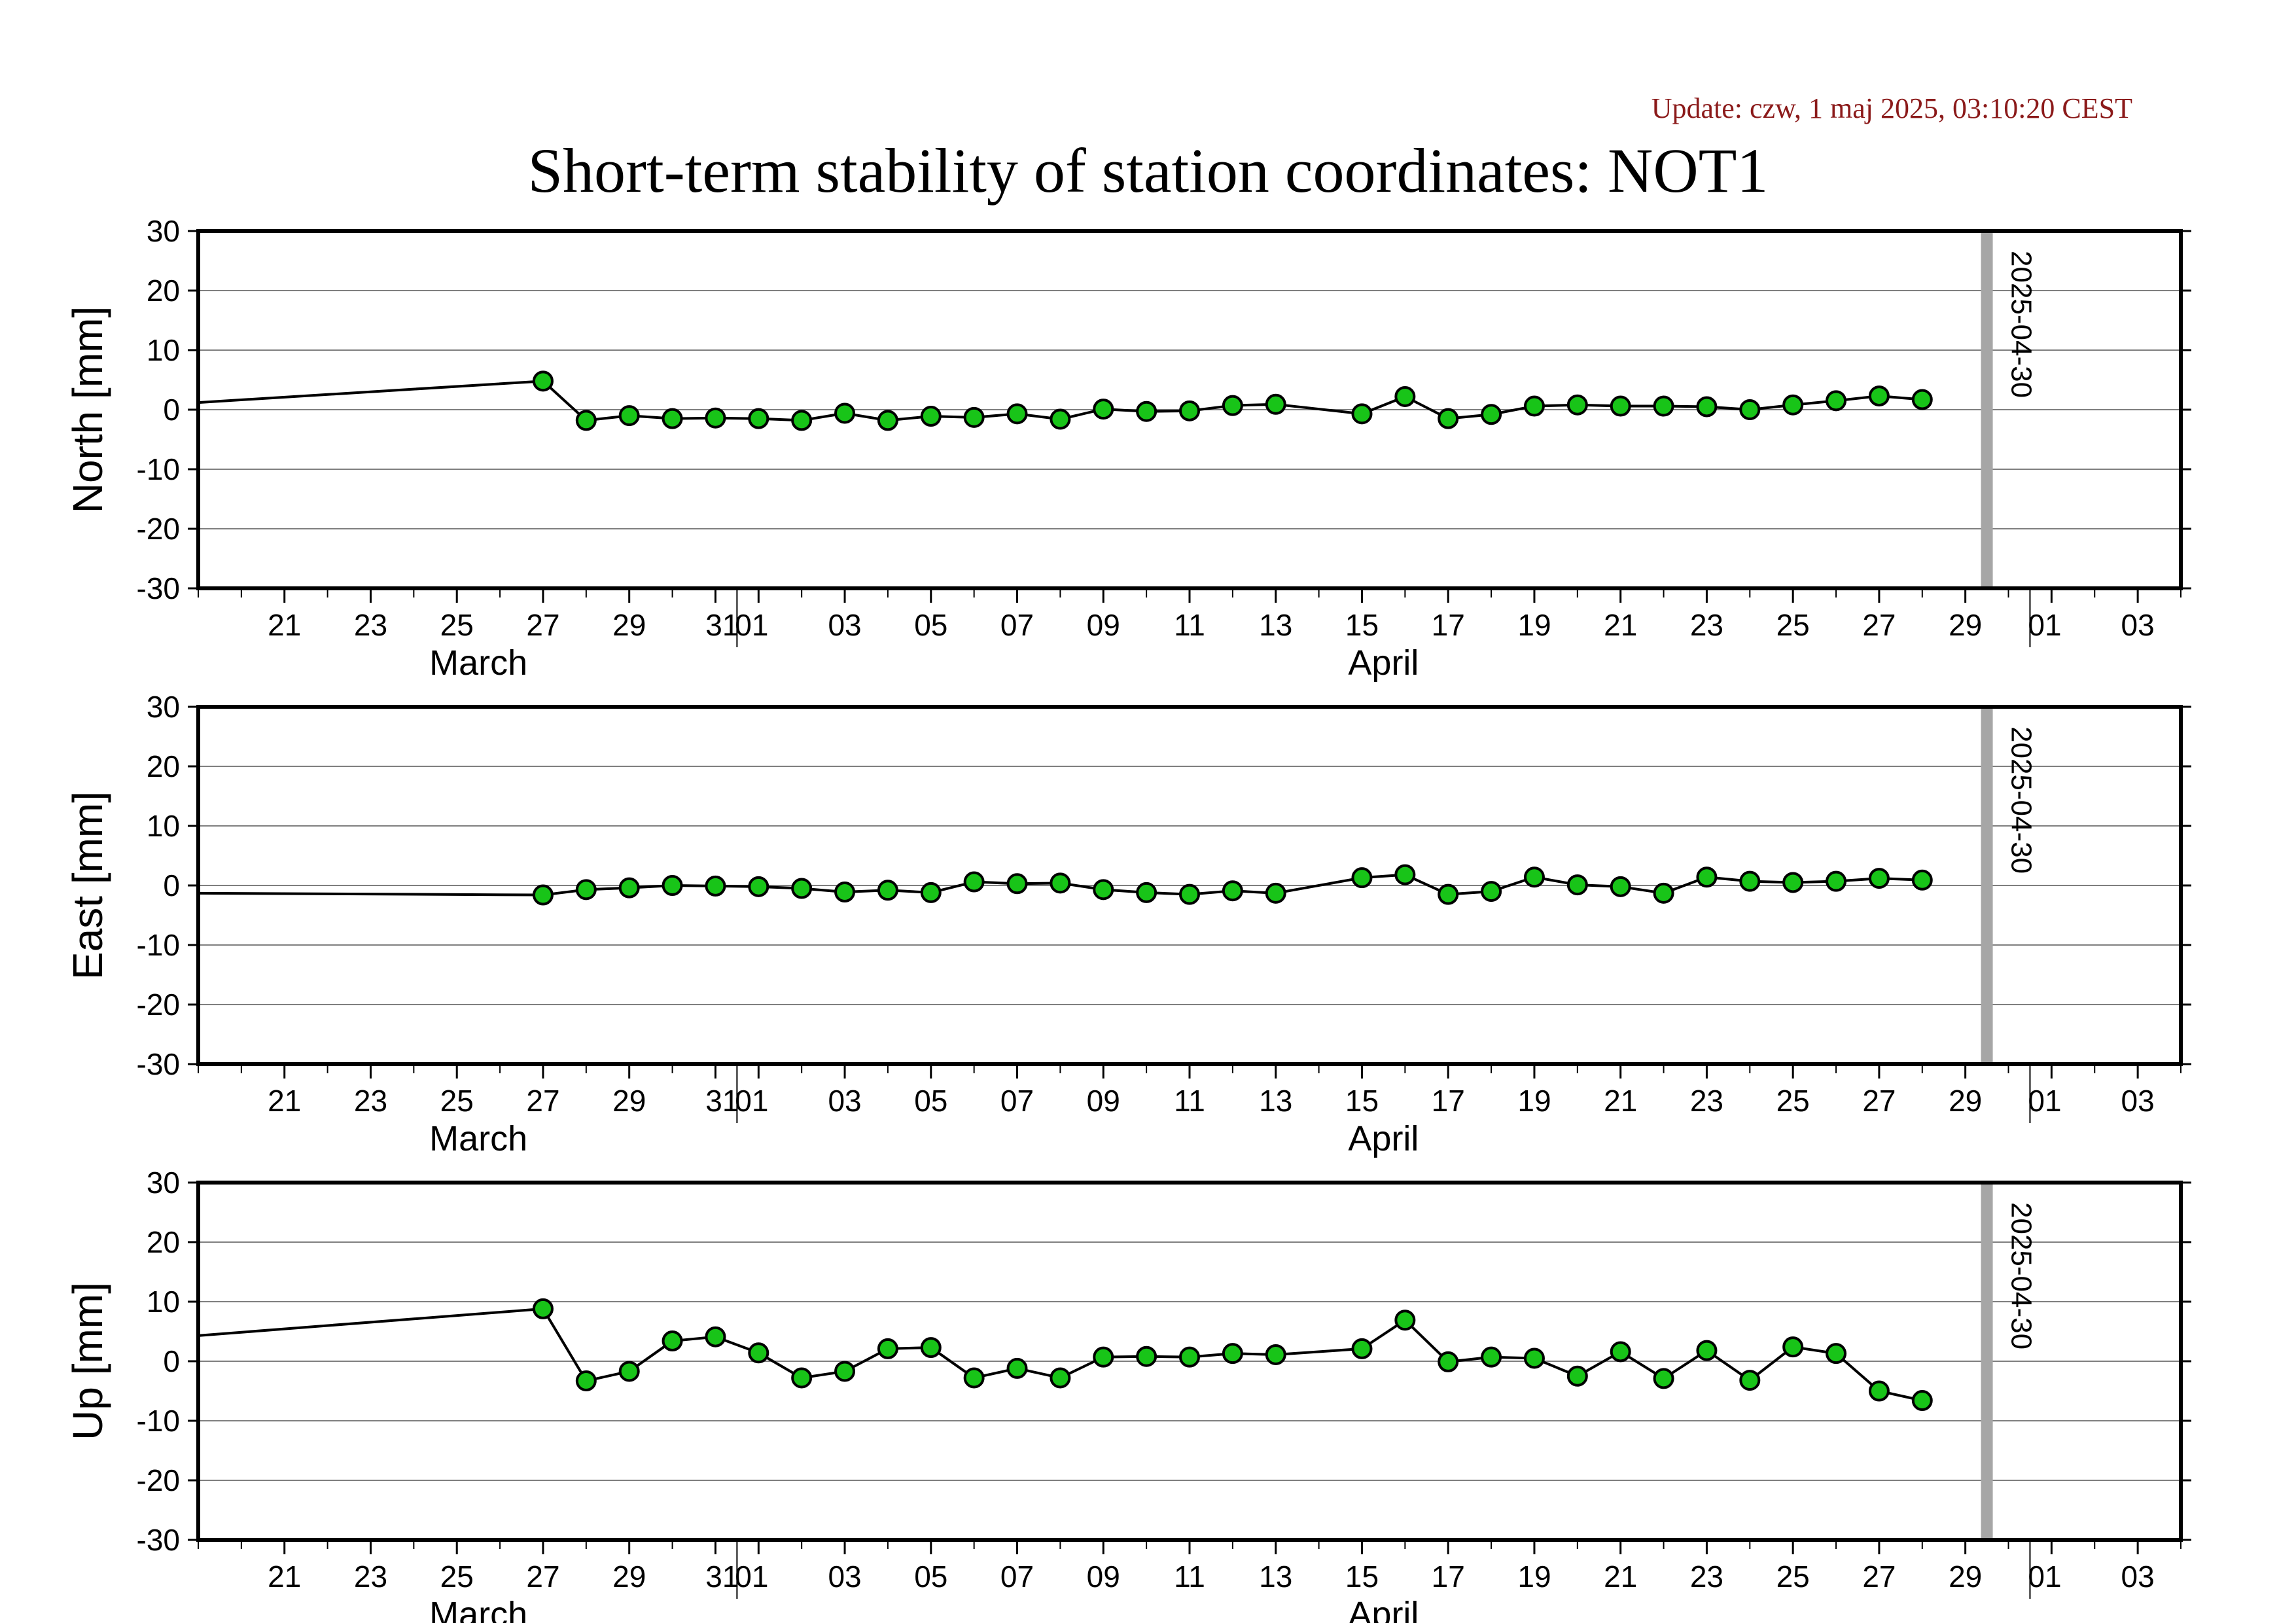 The image size is (2296, 1623). Describe the element at coordinates (1879, 1577) in the screenshot. I see `x-tick-label: 27` at that location.